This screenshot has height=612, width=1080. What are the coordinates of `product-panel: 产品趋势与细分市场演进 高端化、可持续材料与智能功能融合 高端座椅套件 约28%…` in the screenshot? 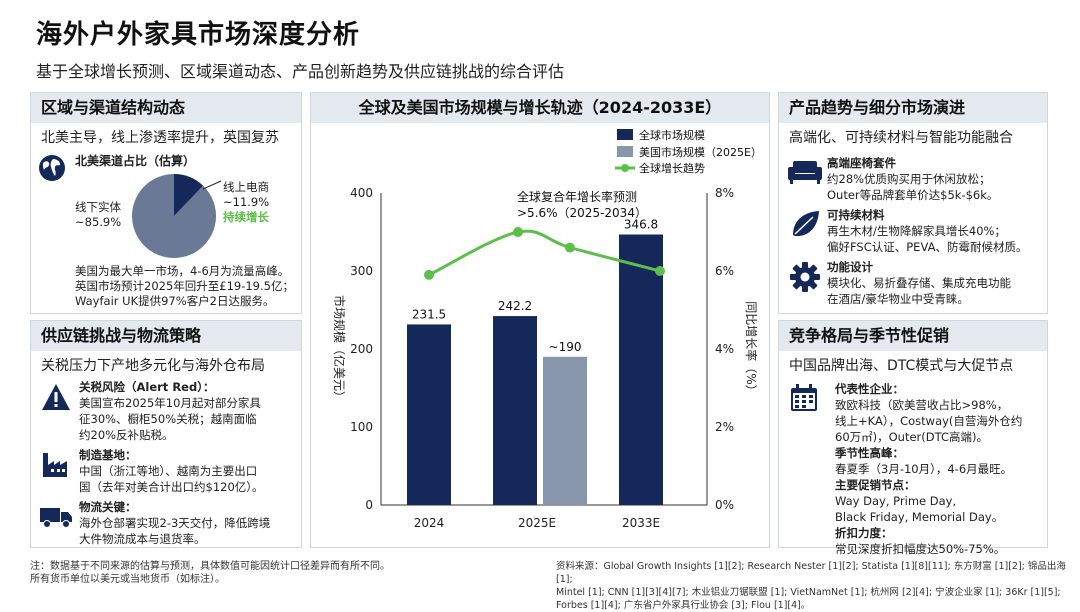 It's located at (913, 203).